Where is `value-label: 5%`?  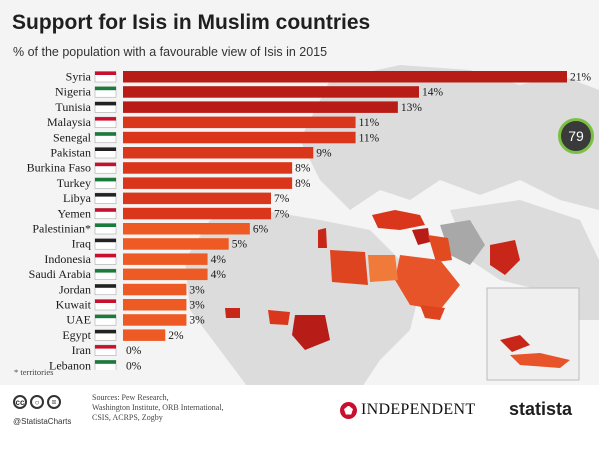
value-label: 5% is located at coordinates (240, 245).